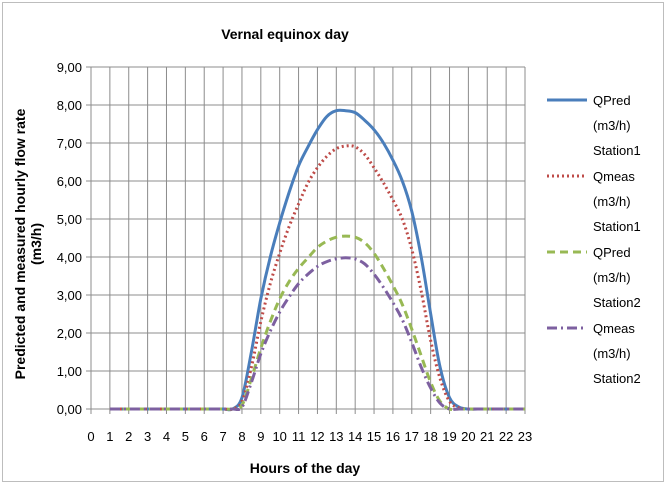  Describe the element at coordinates (166, 436) in the screenshot. I see `x-tick-label: 4` at that location.